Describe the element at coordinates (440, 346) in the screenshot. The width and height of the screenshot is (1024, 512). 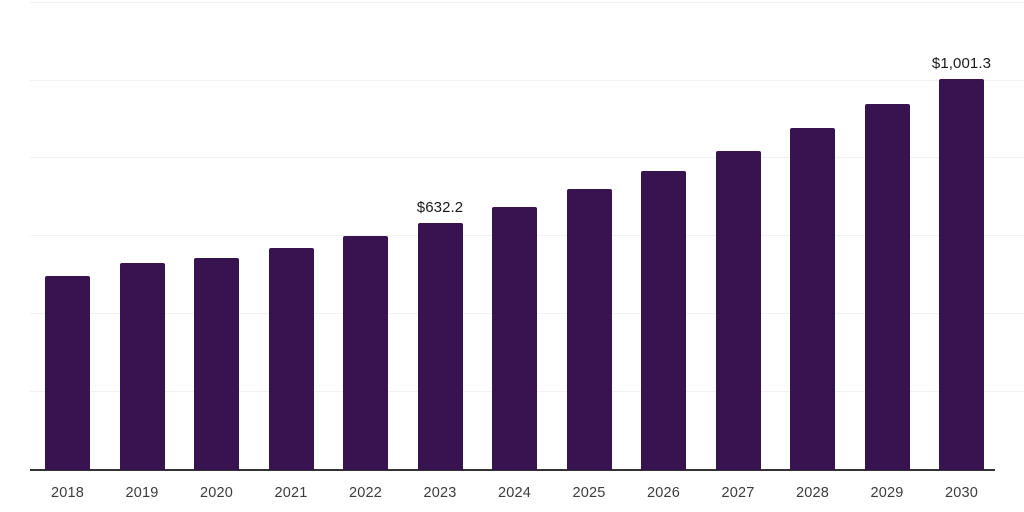
I see `bar-2023` at that location.